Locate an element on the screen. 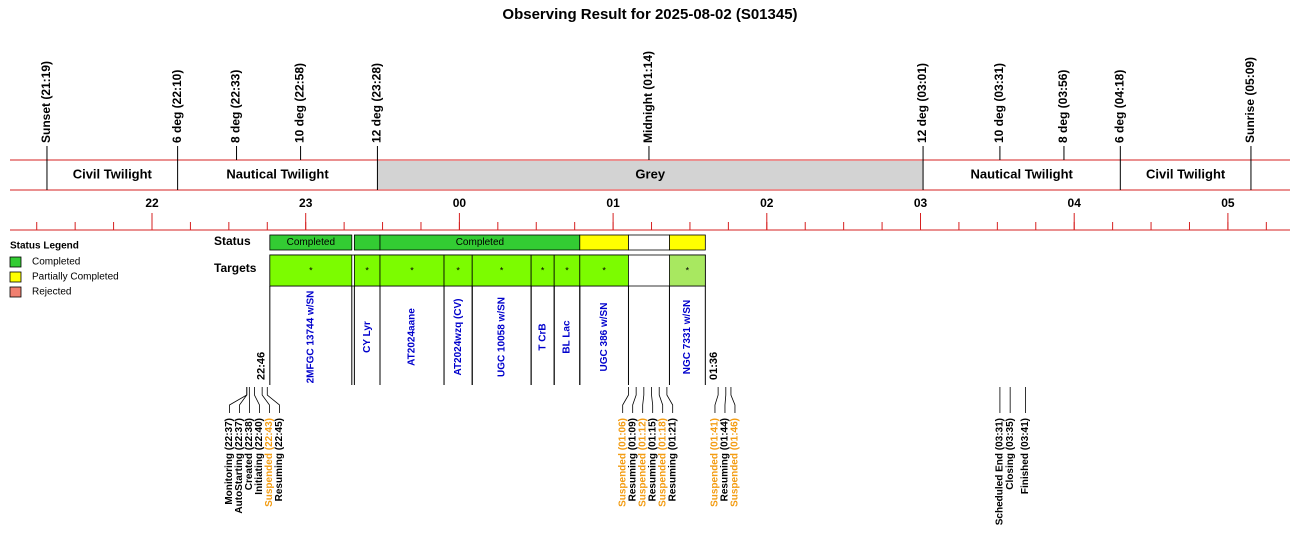  target-name: UGC 10058 w/SN is located at coordinates (501, 337).